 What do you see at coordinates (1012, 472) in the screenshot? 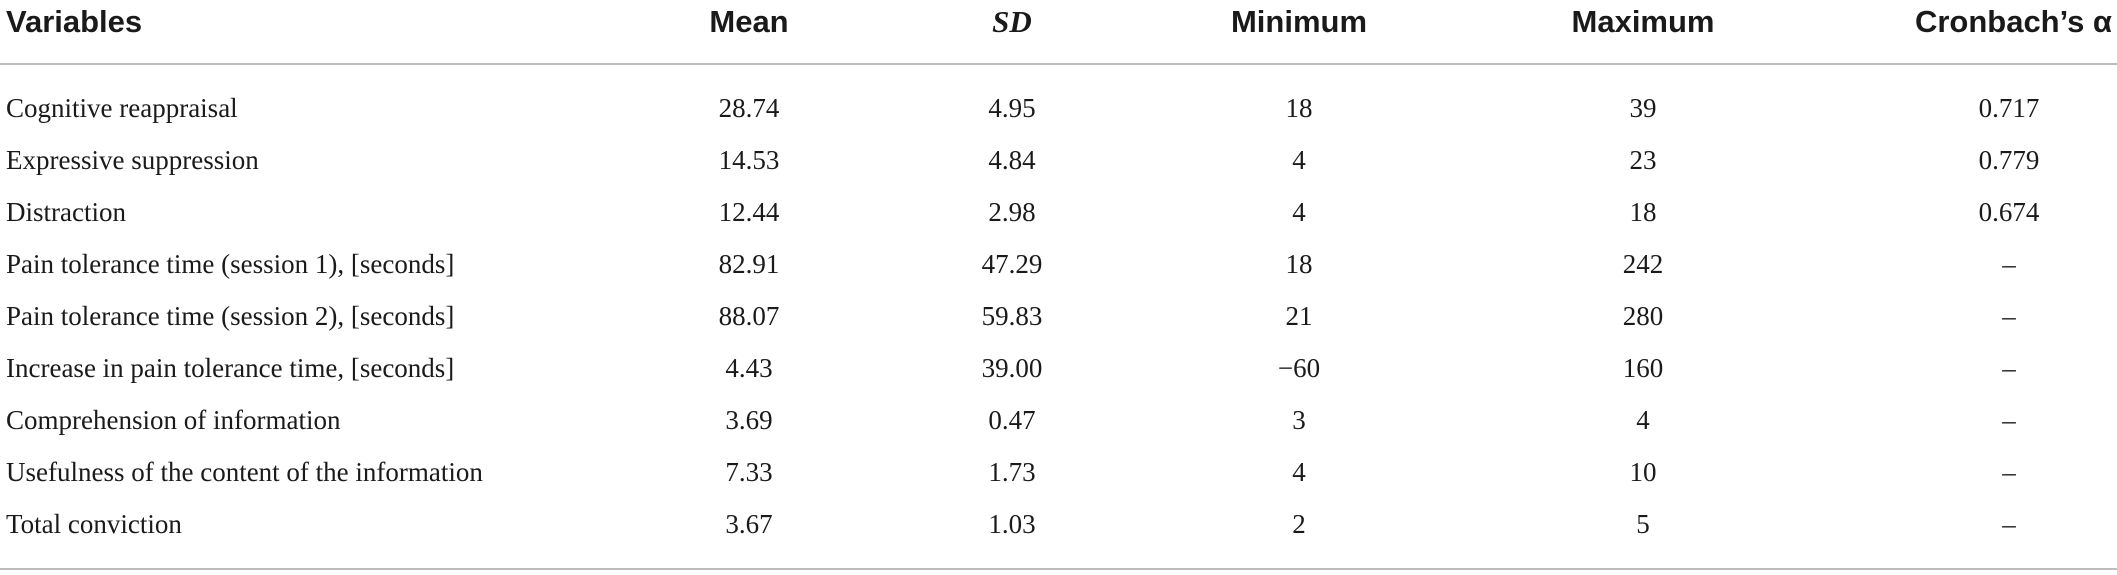
I see `cell-sd: 1.73` at bounding box center [1012, 472].